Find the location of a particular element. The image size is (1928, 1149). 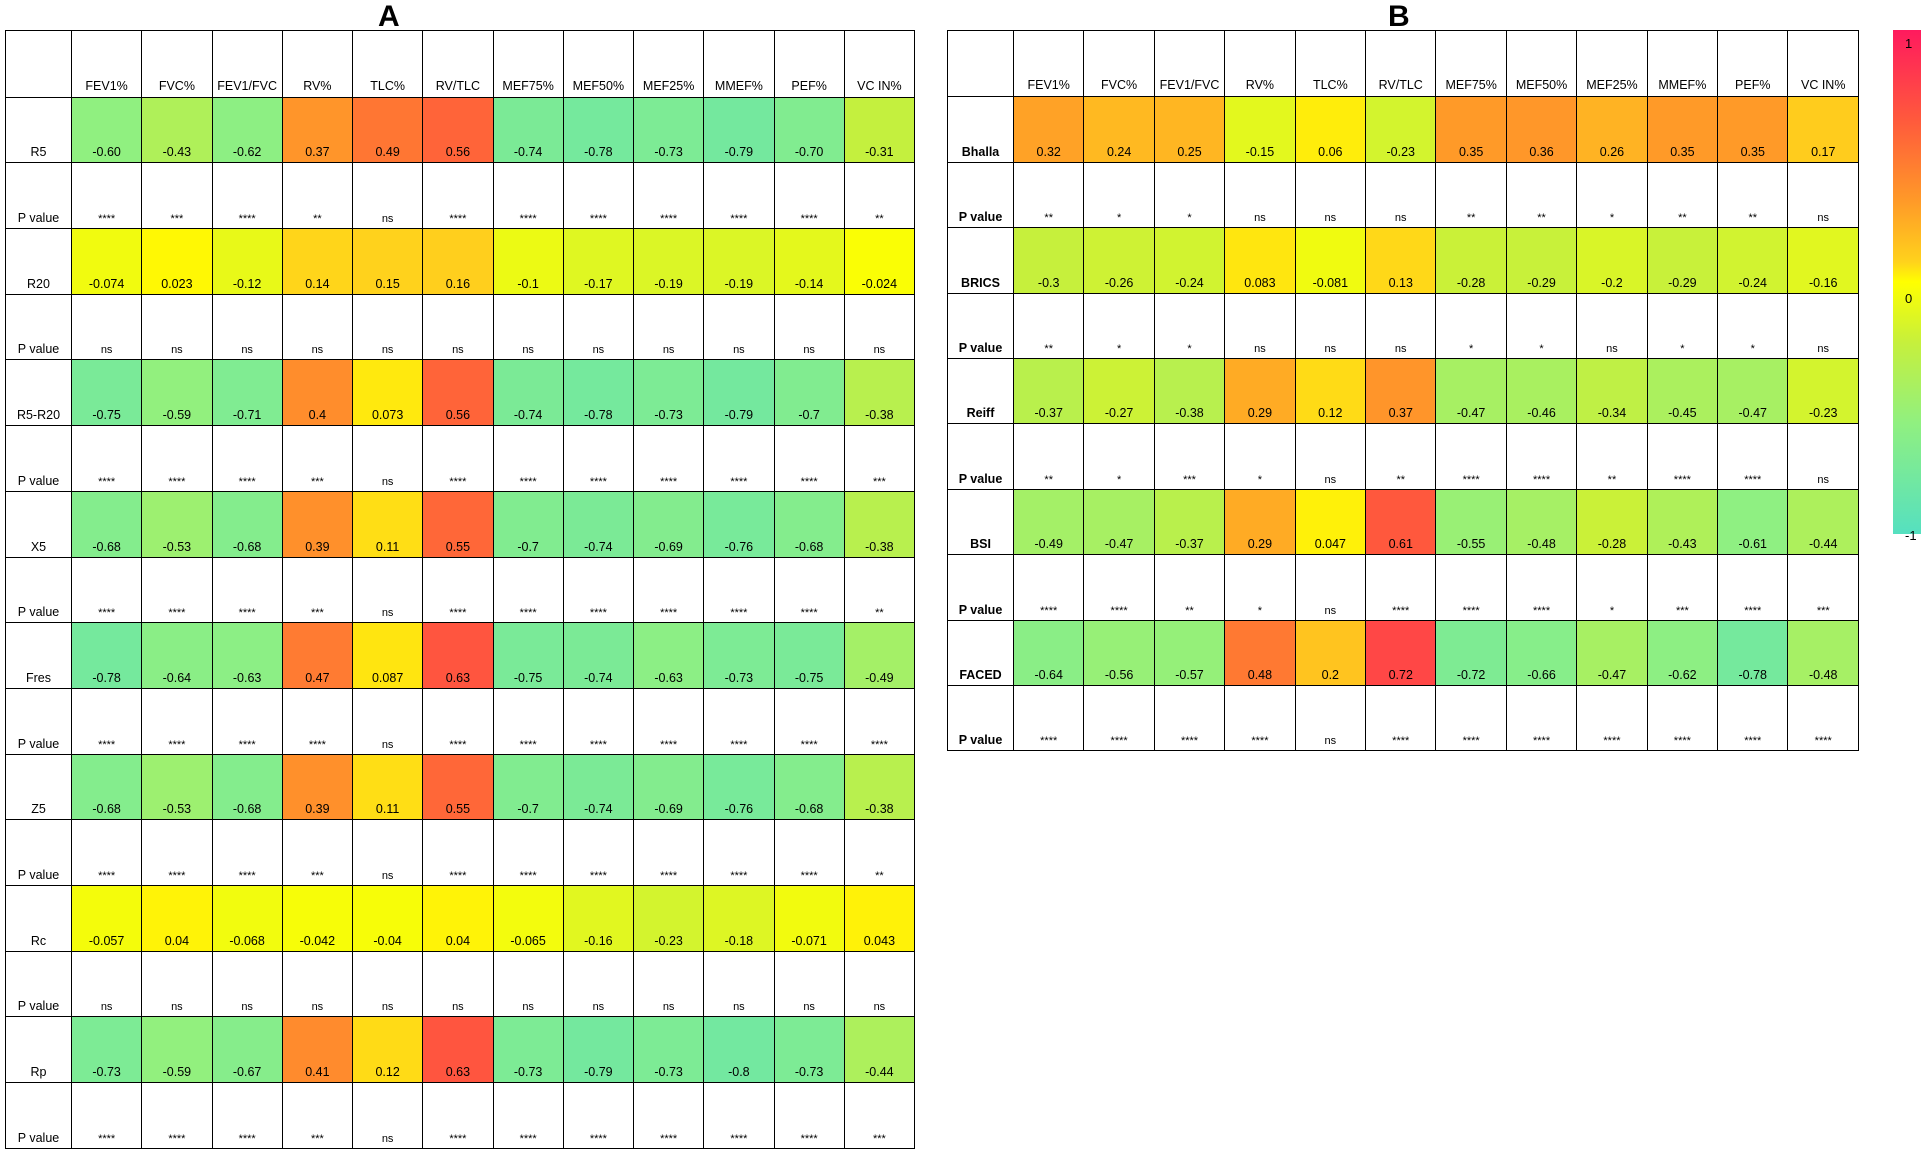

column-header: FEV1/FVC is located at coordinates (247, 64).